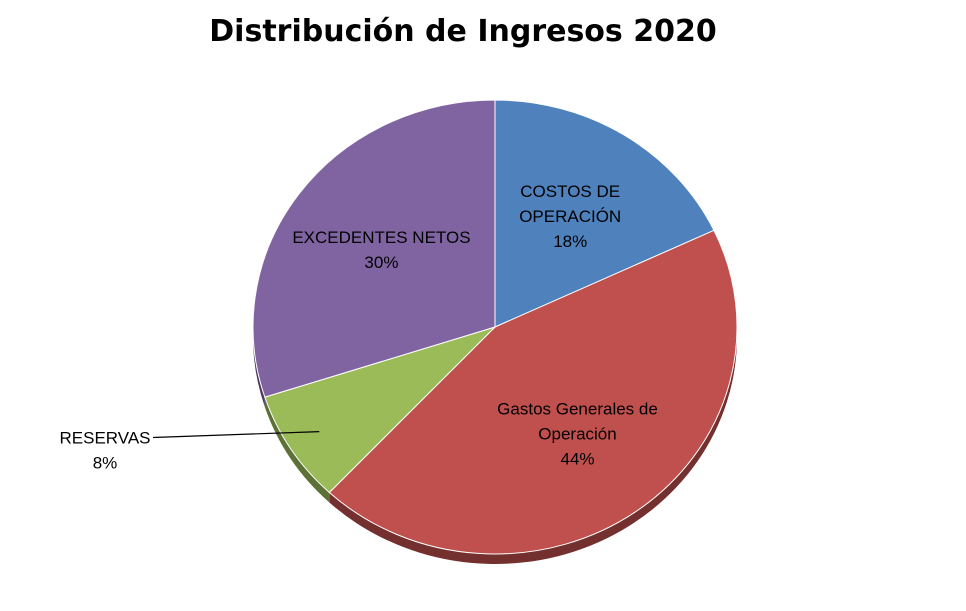  Describe the element at coordinates (577, 434) in the screenshot. I see `slice-label-1: Gastos Generales de Operación 44%` at that location.